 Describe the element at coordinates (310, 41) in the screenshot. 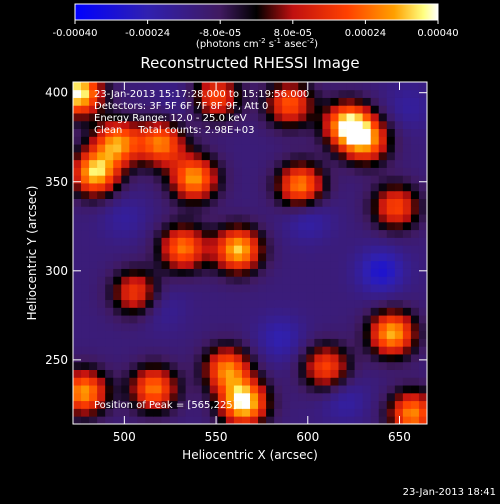

I see `colorbar-label-exp3: -2` at that location.